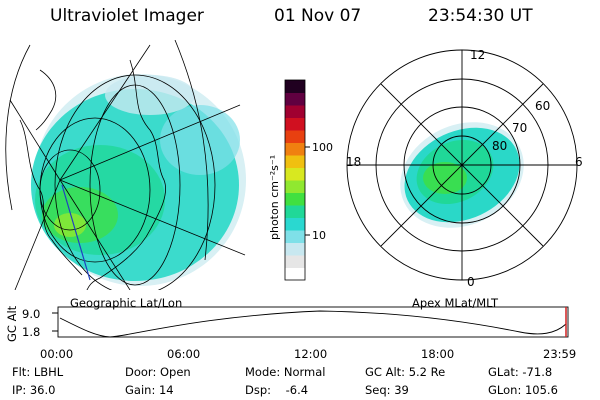  What do you see at coordinates (559, 354) in the screenshot?
I see `x-tick-label-2359: 23:59` at bounding box center [559, 354].